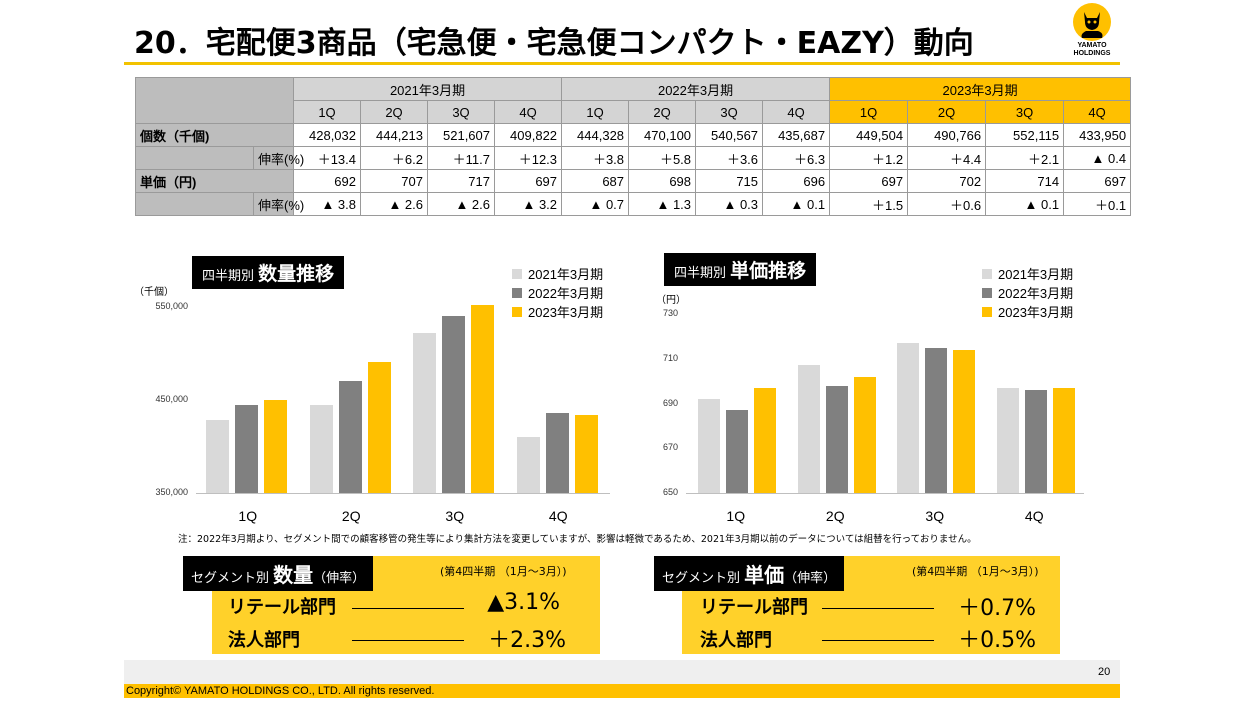 This screenshot has width=1248, height=702. I want to click on table-cell: 696, so click(796, 181).